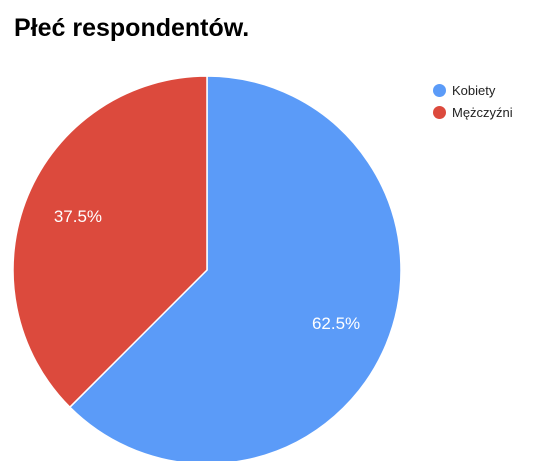  I want to click on legend-swatch-mezczyzni, so click(439, 112).